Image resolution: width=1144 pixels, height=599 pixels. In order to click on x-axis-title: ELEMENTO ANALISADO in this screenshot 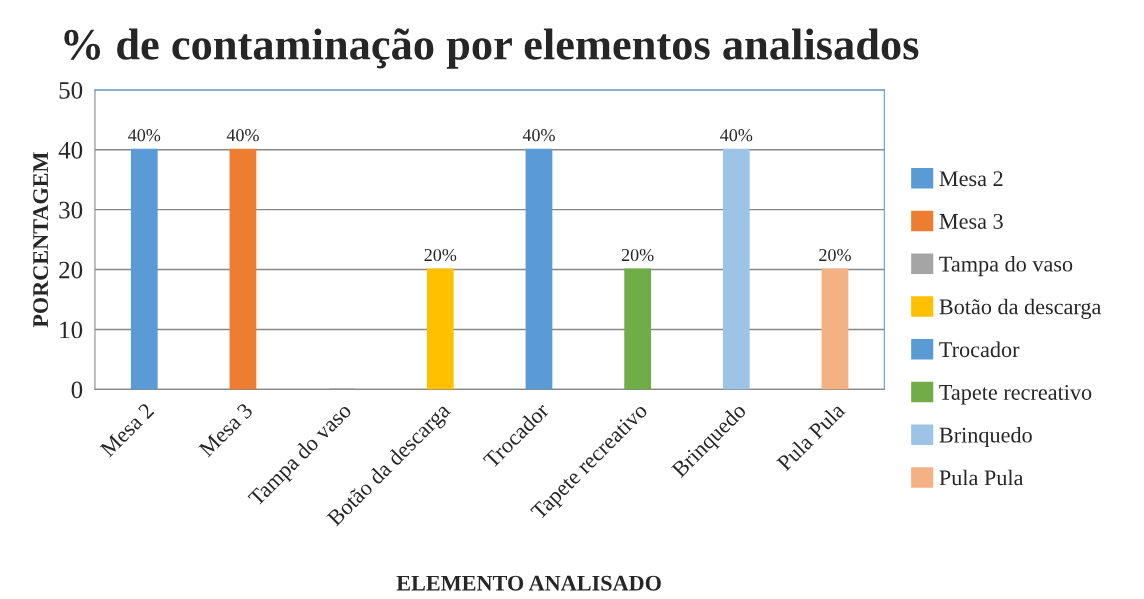, I will do `click(528, 583)`.